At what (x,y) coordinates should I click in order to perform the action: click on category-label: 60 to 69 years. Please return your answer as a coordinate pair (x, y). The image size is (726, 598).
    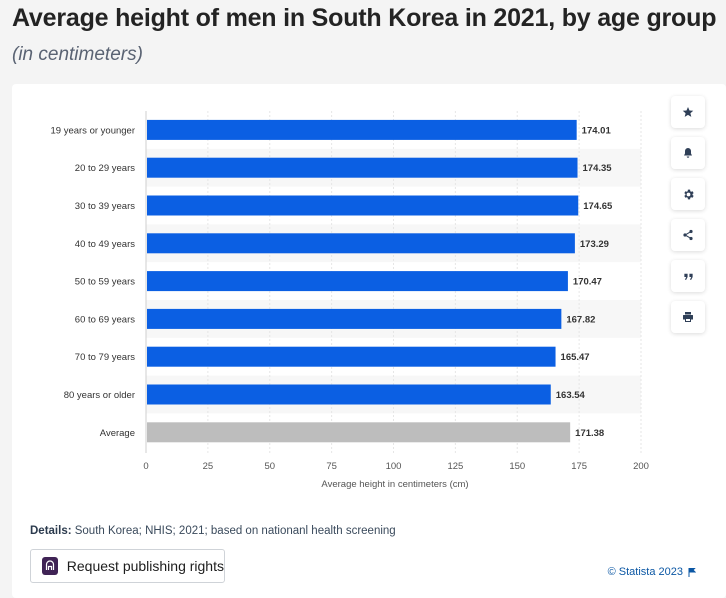
    Looking at the image, I should click on (105, 319).